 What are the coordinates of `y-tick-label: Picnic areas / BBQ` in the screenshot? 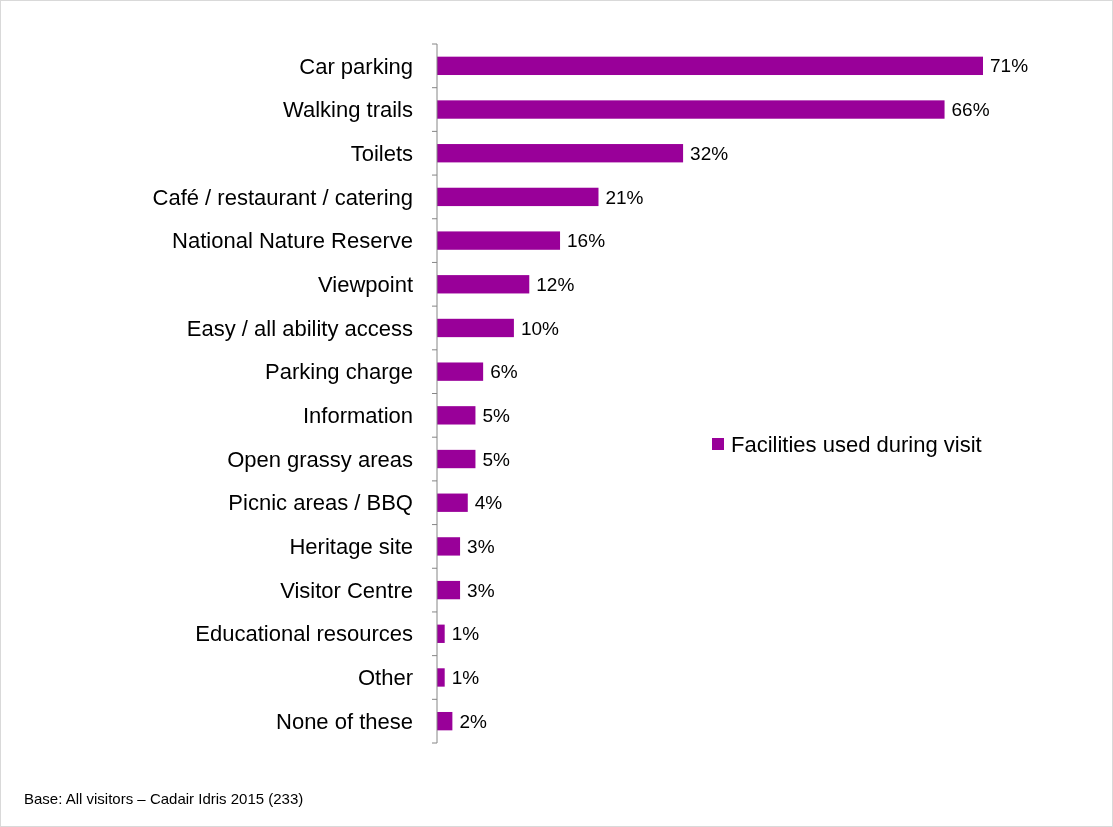 It's located at (320, 503).